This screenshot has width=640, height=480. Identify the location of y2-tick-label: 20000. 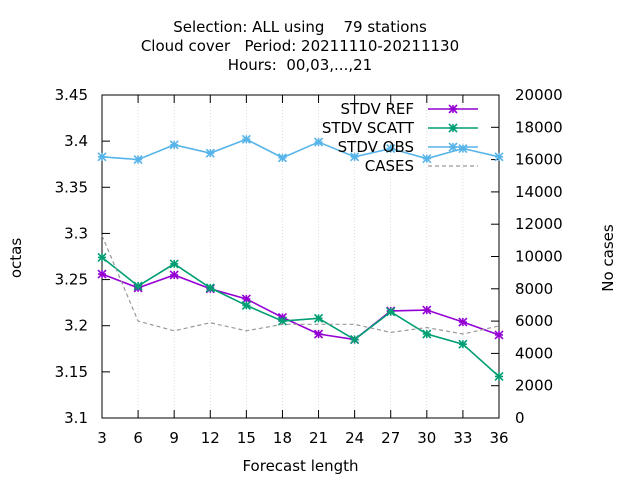
(539, 95).